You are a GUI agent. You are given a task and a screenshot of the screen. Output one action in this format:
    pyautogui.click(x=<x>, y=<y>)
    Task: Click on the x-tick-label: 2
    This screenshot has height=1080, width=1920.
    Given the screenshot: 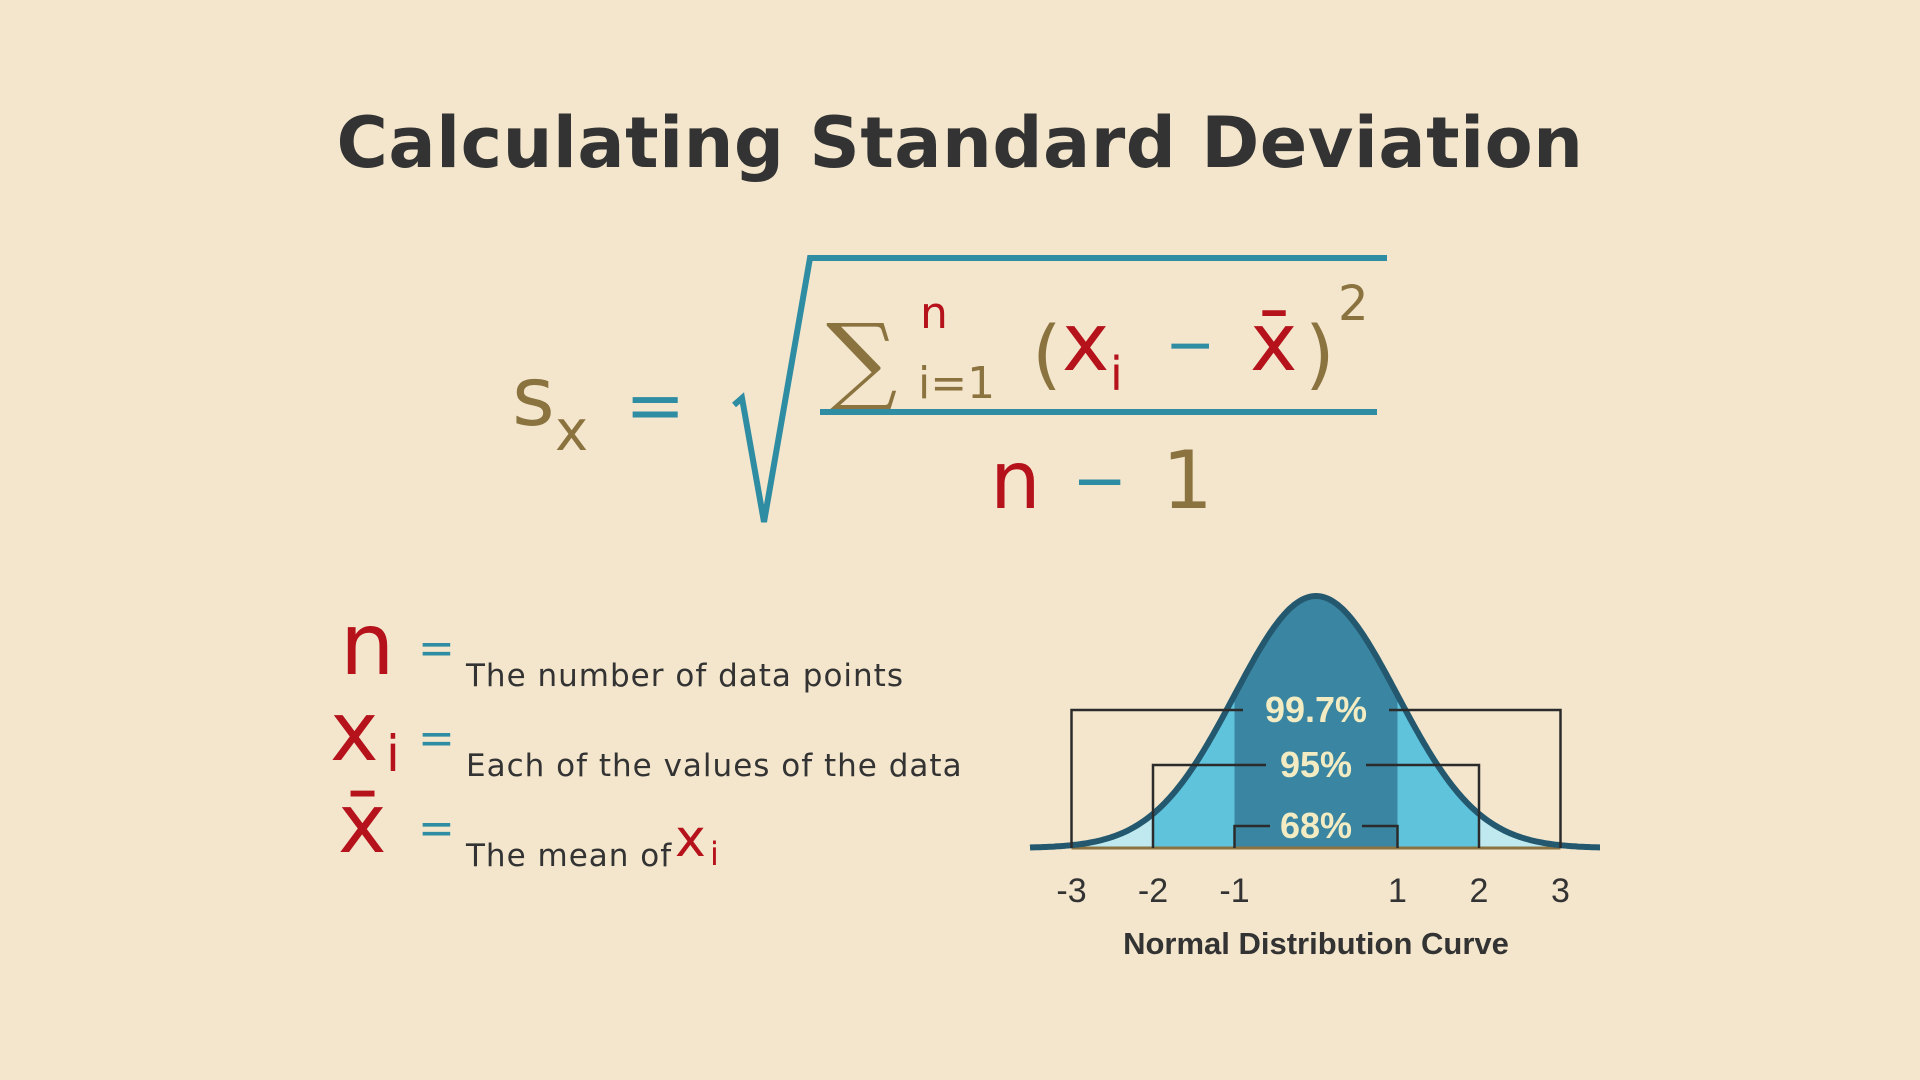 What is the action you would take?
    pyautogui.click(x=1479, y=891)
    